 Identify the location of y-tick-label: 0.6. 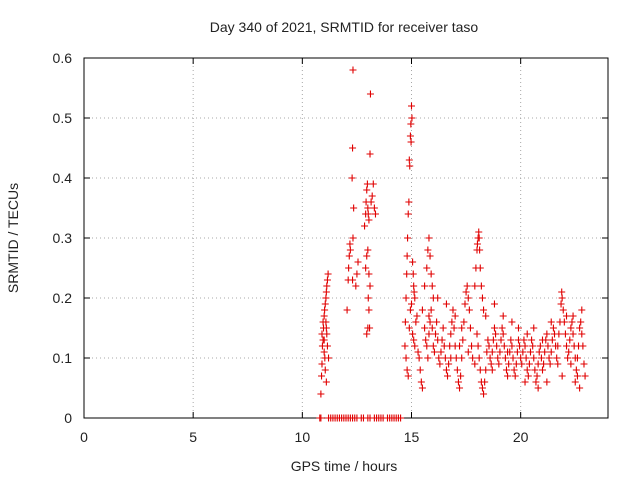
(63, 58).